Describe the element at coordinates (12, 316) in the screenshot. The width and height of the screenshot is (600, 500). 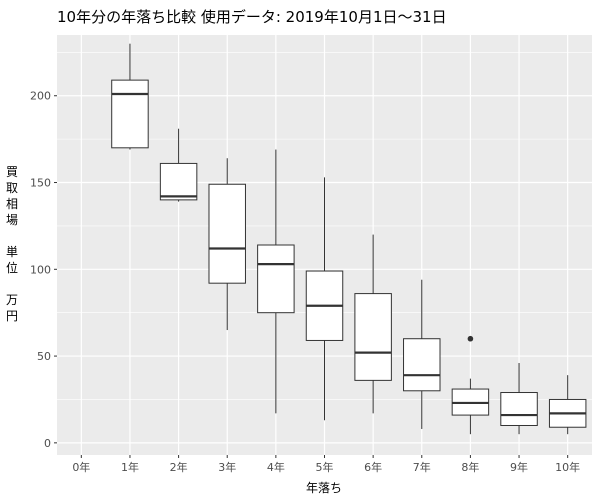
I see `y-axis-label-char: 円` at that location.